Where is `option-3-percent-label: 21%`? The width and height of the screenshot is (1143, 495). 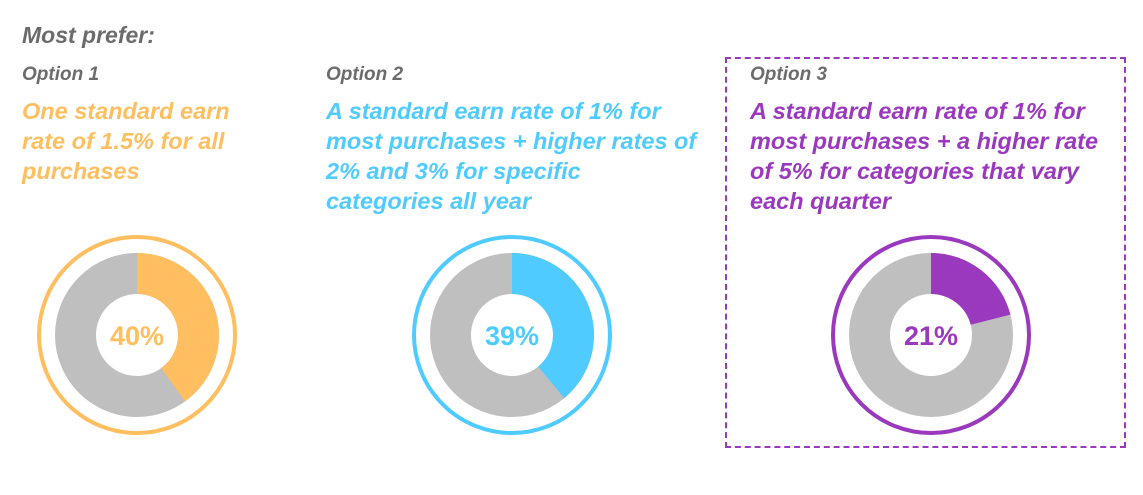
option-3-percent-label: 21% is located at coordinates (931, 336).